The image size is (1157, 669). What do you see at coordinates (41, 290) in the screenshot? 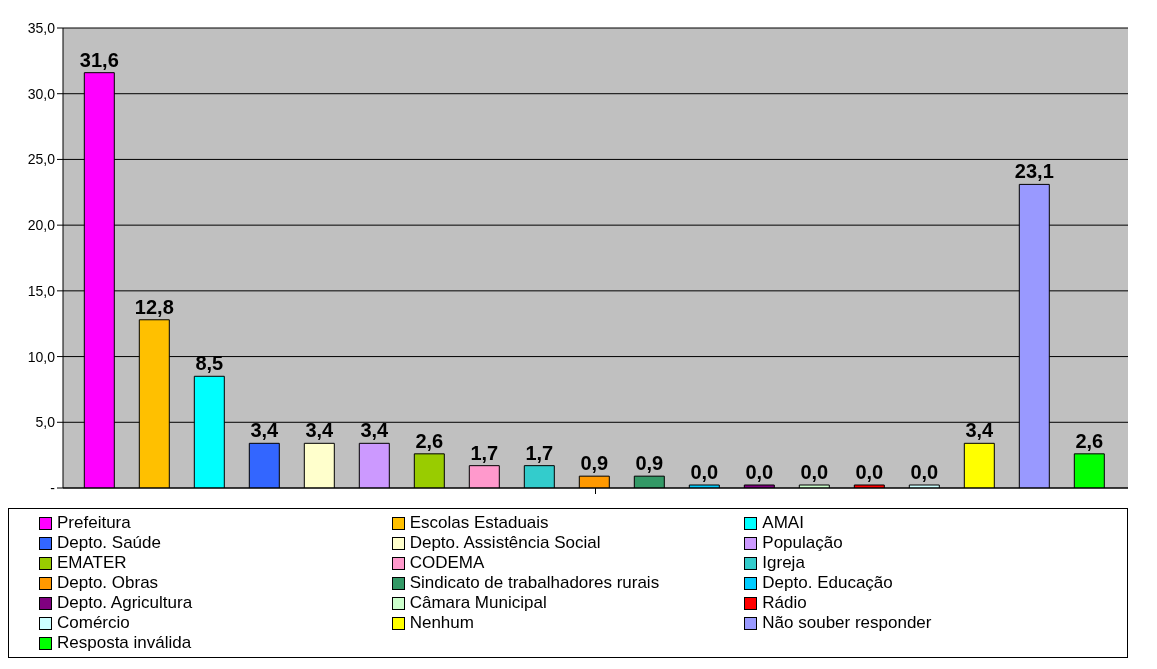
I see `y-tick-label: 15,0` at bounding box center [41, 290].